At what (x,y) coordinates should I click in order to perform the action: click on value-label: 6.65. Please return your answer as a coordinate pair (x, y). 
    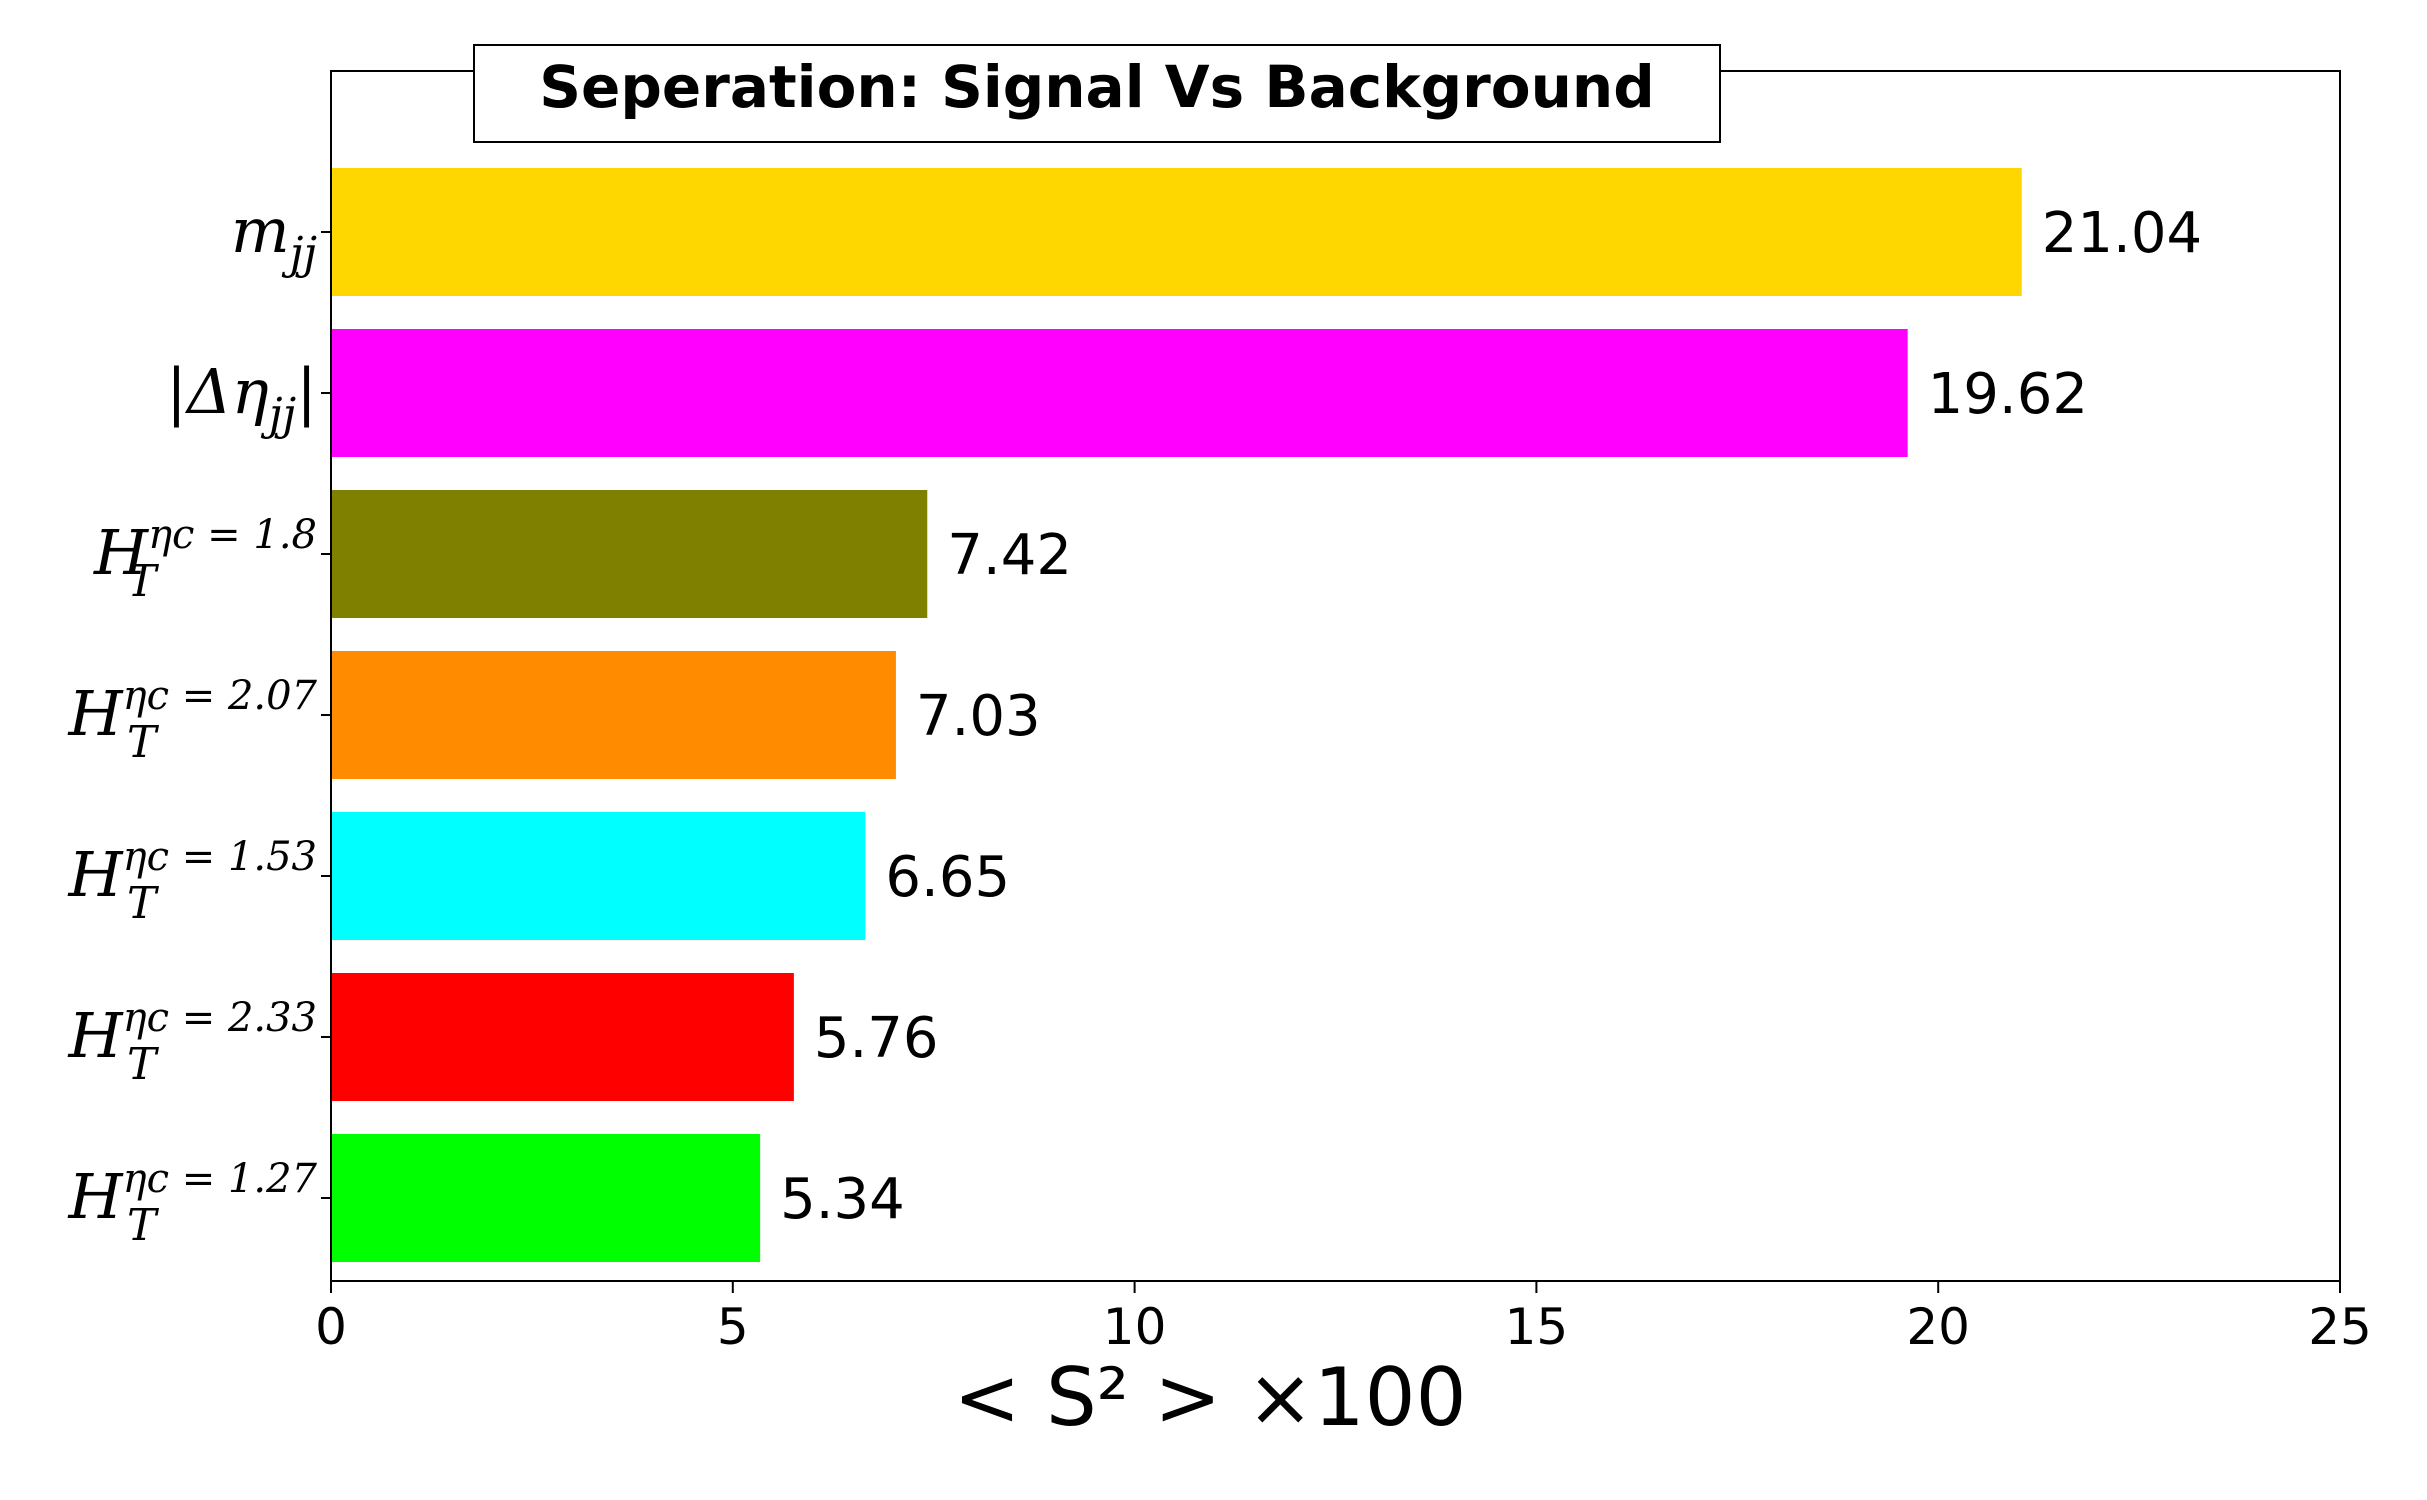
    Looking at the image, I should click on (947, 877).